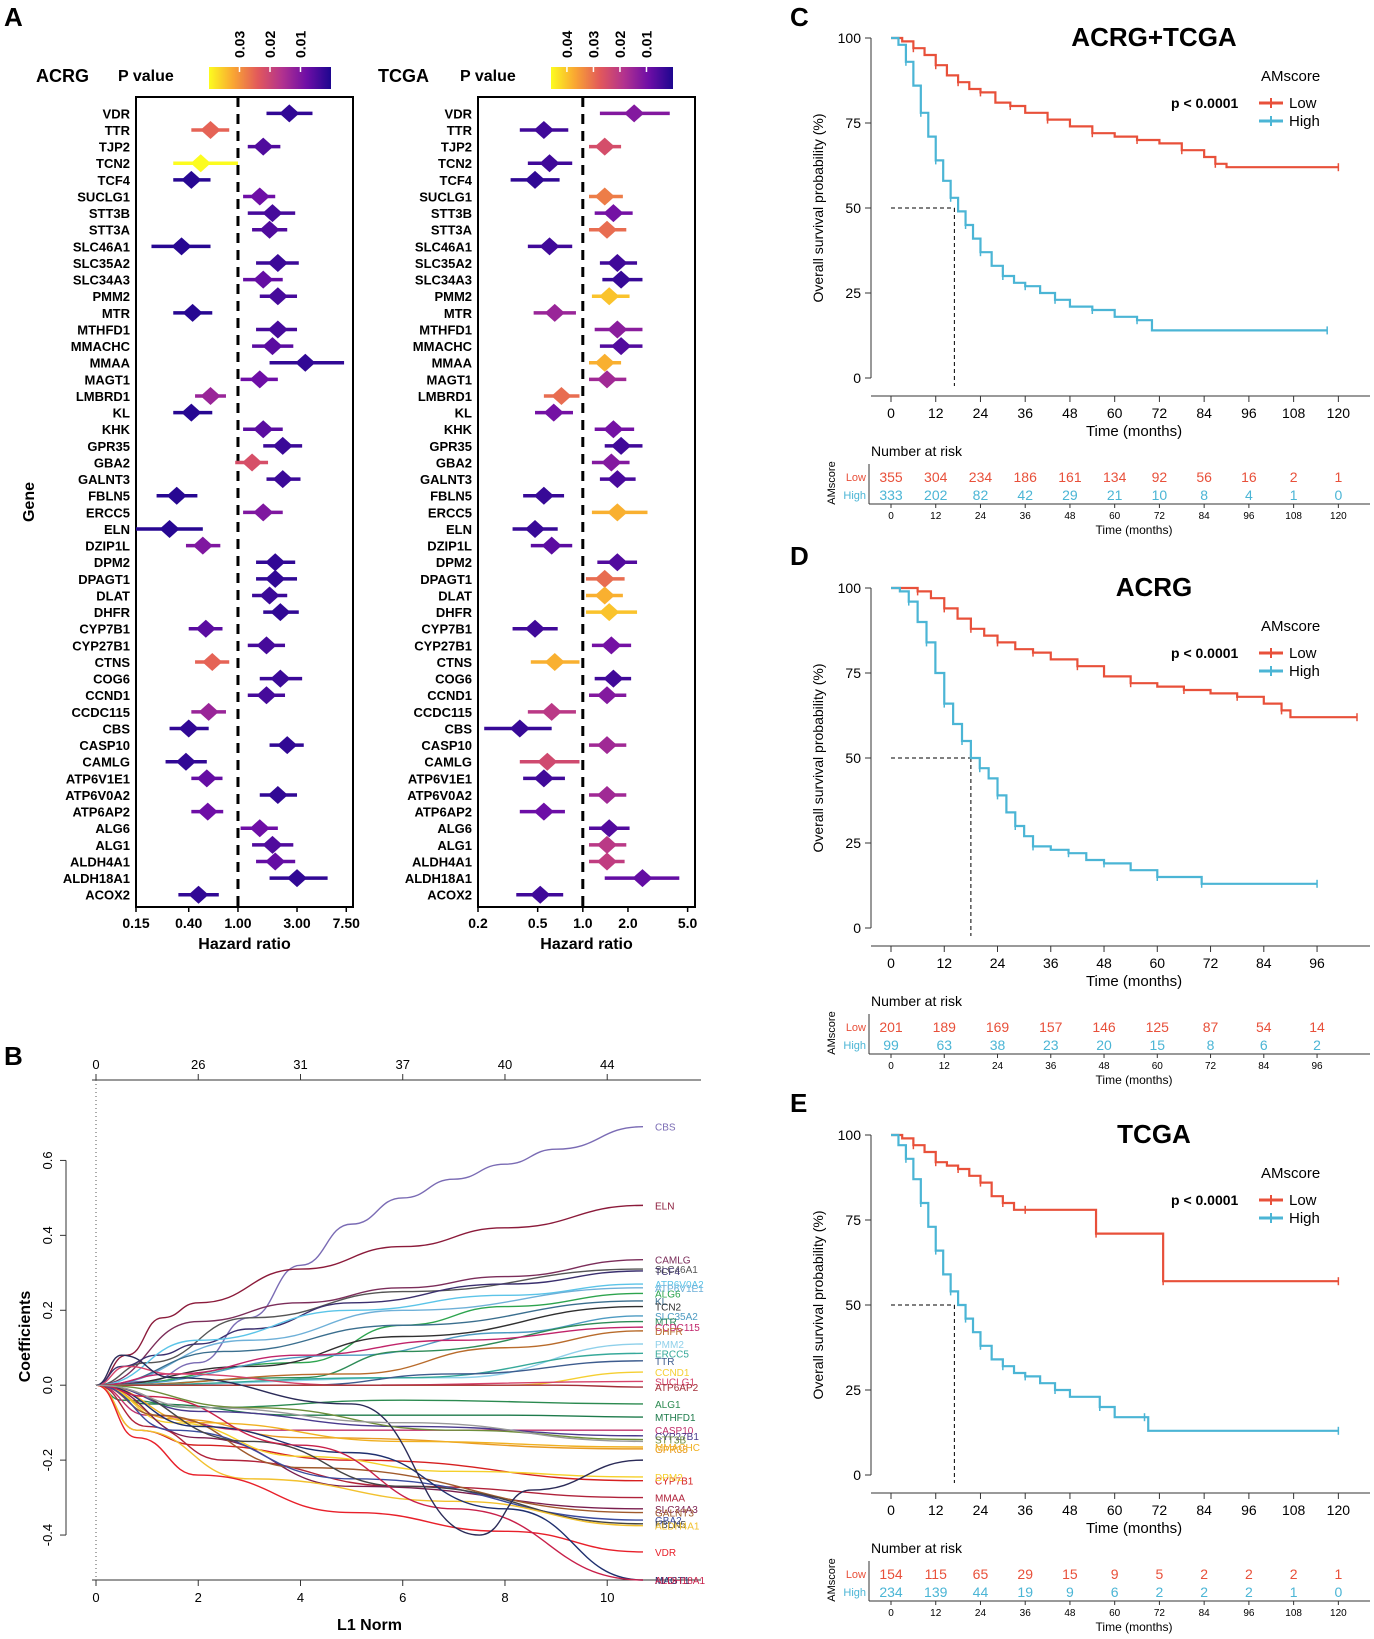 This screenshot has width=1374, height=1639. I want to click on risk-count: 56, so click(1204, 477).